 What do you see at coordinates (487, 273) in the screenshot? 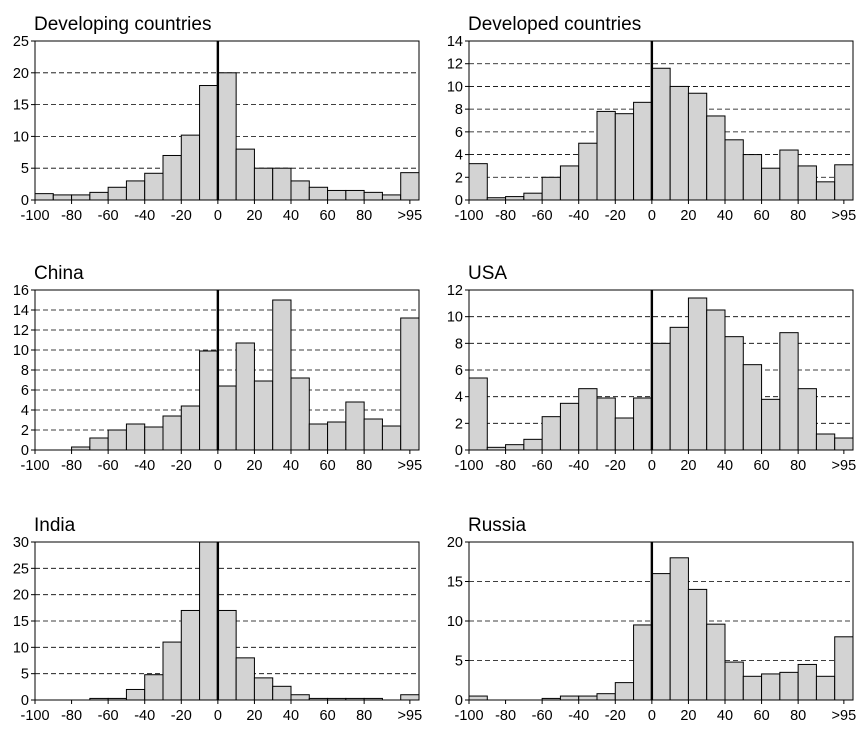
I see `chart-title: USA` at bounding box center [487, 273].